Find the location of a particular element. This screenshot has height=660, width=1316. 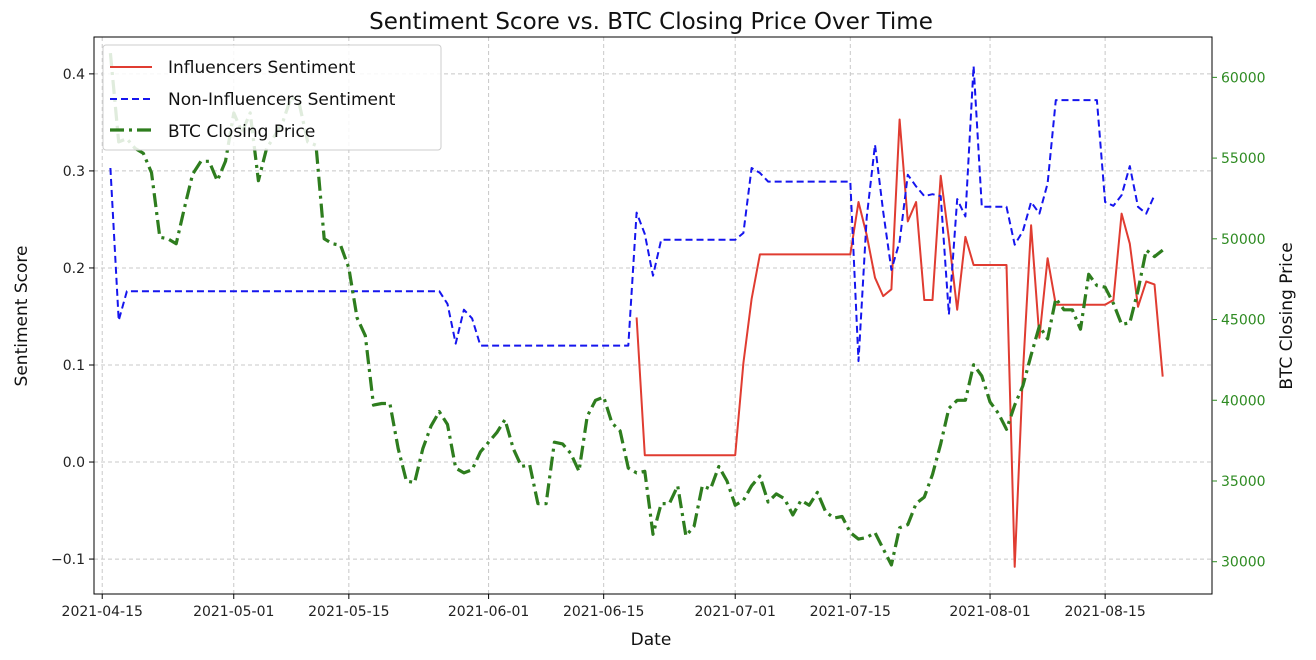

x-tick-label: 2021-07-01 is located at coordinates (735, 612).